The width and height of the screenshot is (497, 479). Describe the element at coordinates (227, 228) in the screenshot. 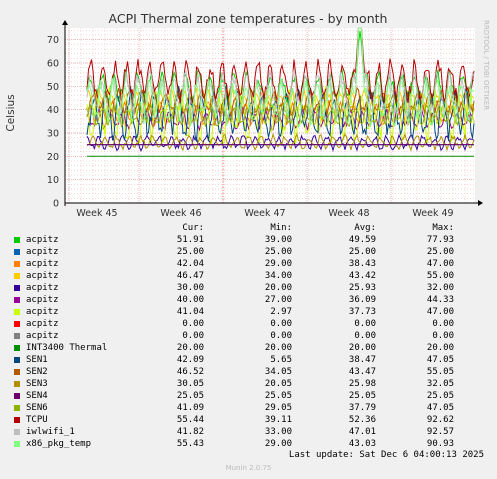

I see `legend-header: Cur: Min: Avg: Max:` at that location.